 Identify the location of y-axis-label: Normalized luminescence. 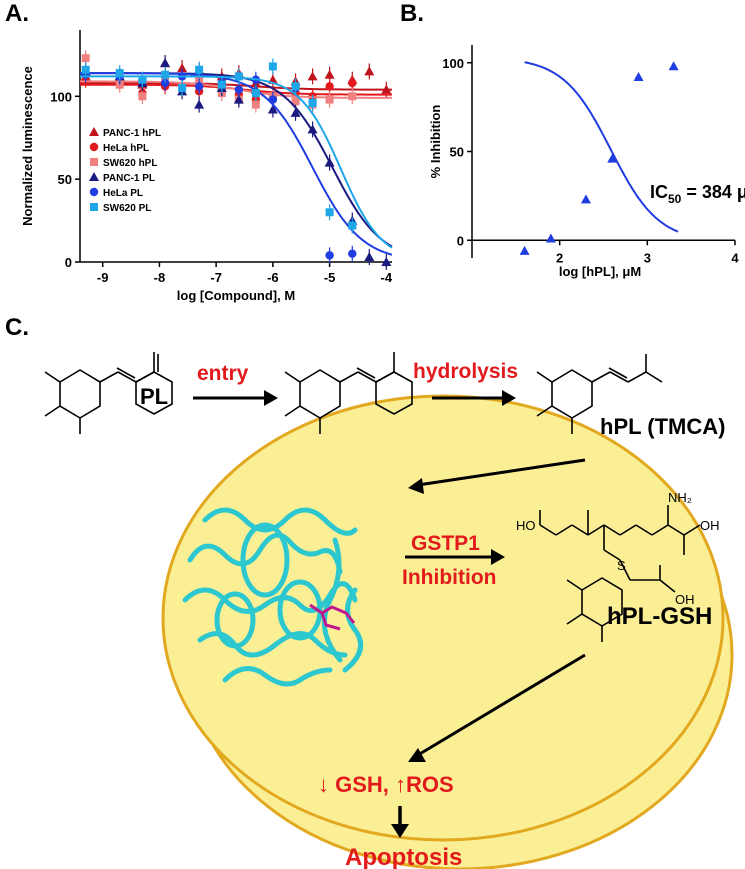
(27, 146).